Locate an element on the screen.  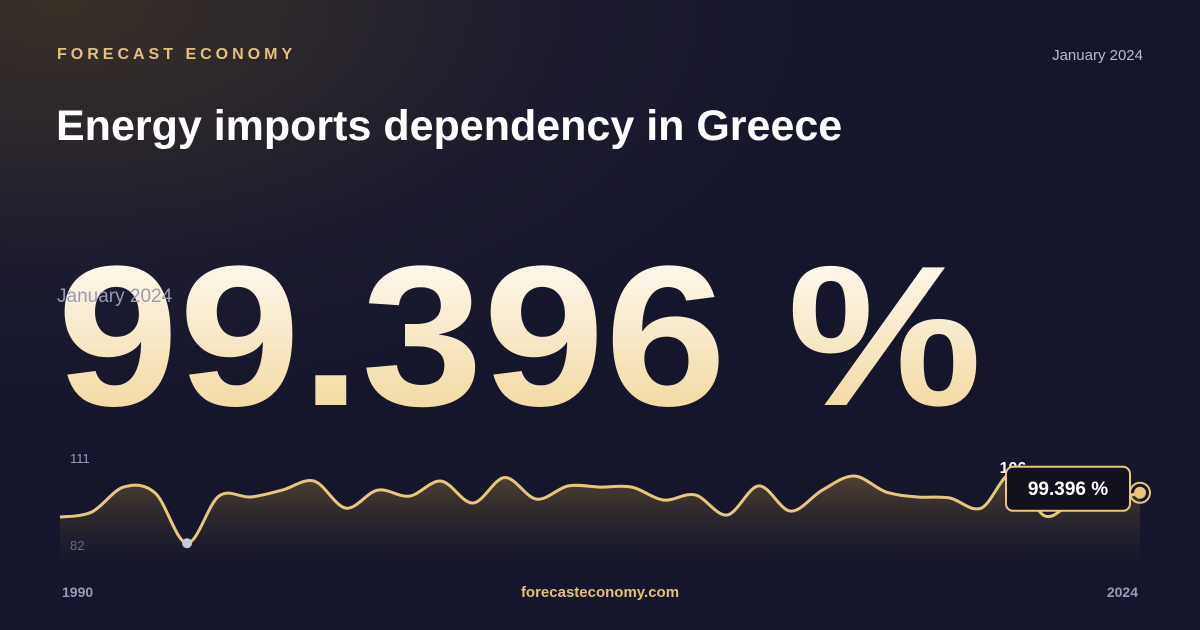
min-point is located at coordinates (187, 543).